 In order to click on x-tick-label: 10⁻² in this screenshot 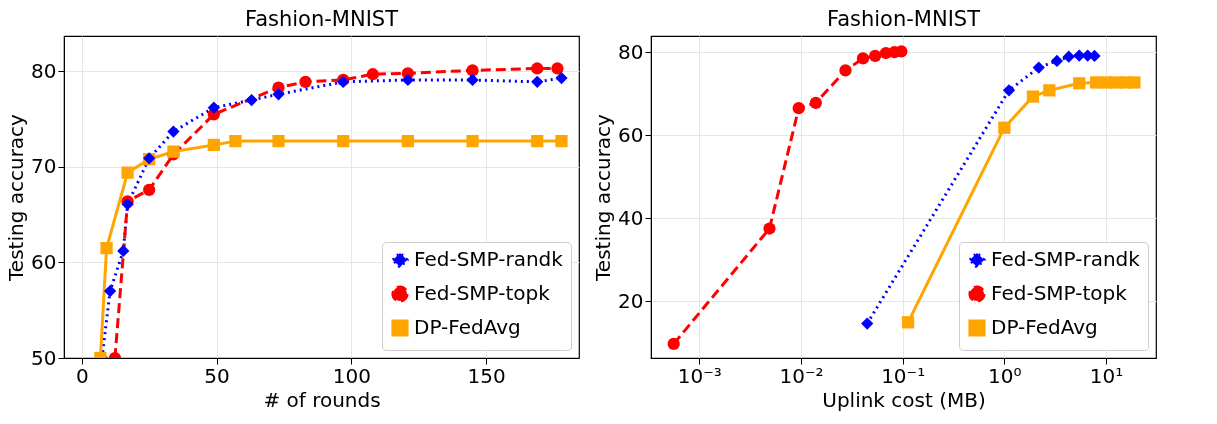, I will do `click(801, 375)`.